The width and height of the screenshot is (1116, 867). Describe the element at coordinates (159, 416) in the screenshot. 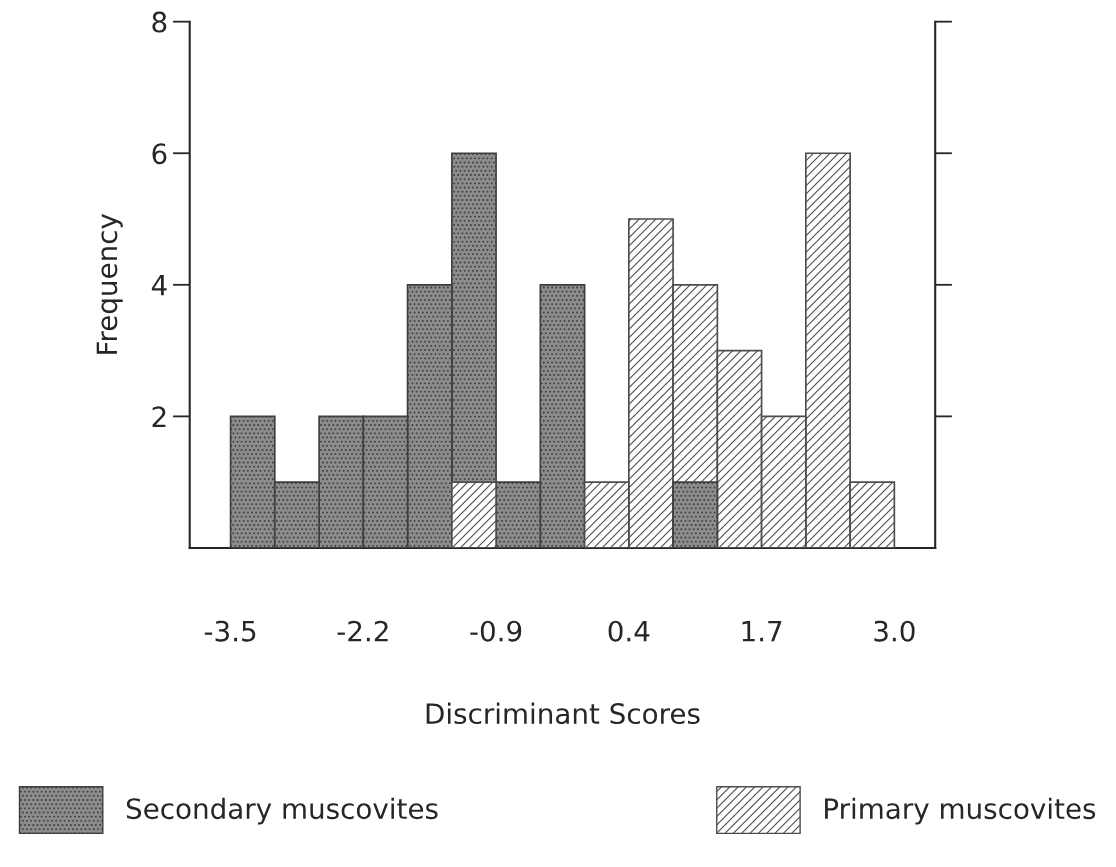

I see `y-tick-label: 2` at that location.